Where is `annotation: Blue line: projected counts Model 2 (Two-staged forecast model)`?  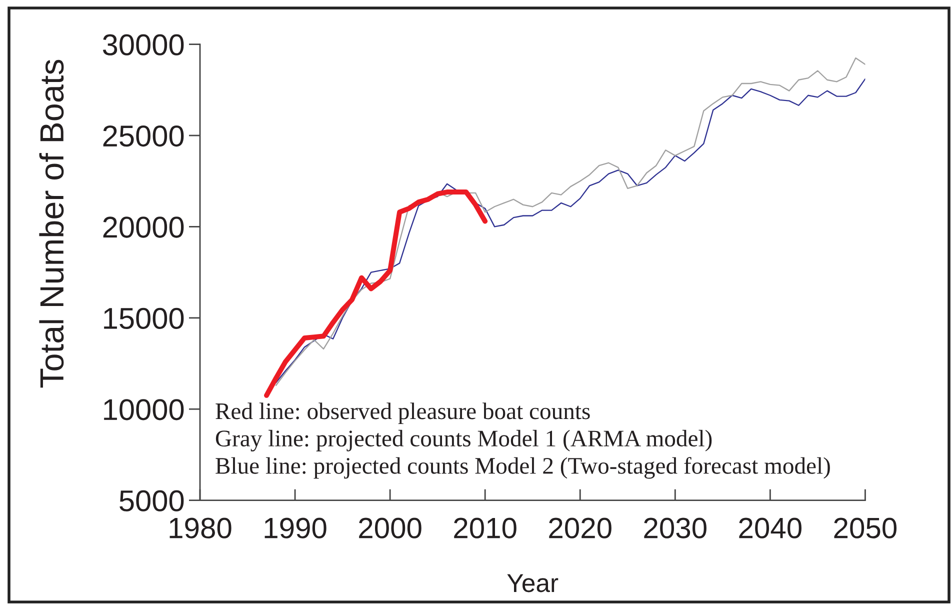
annotation: Blue line: projected counts Model 2 (Two-staged forecast model) is located at coordinates (523, 468).